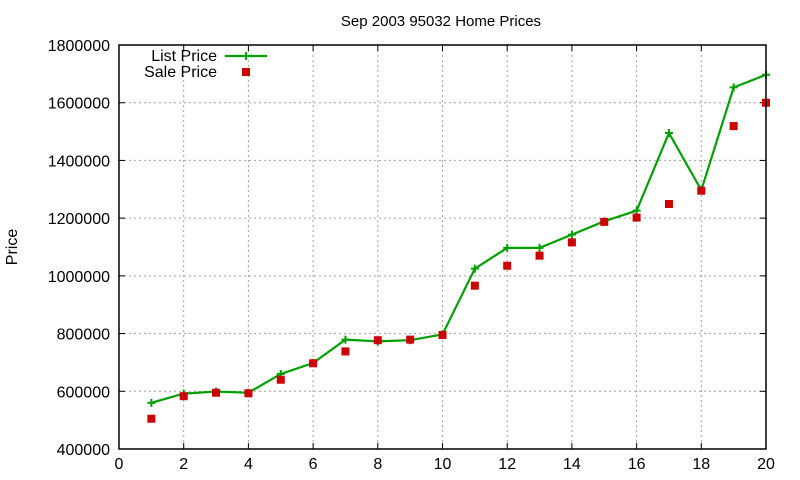  Describe the element at coordinates (119, 464) in the screenshot. I see `x-tick-label: 0` at that location.